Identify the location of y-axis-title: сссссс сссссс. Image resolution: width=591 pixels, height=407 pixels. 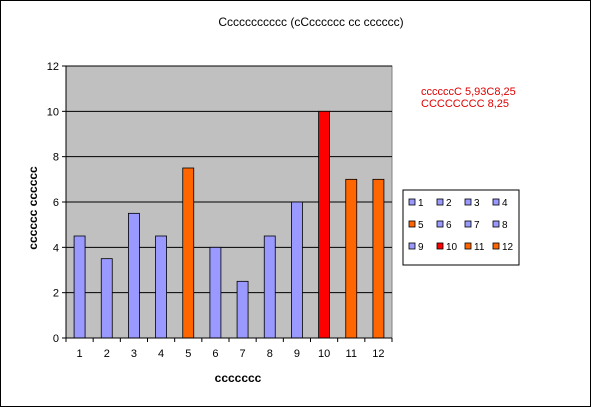
(33, 208).